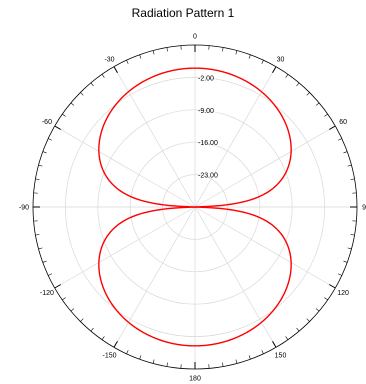 Image resolution: width=366 pixels, height=384 pixels. What do you see at coordinates (47, 122) in the screenshot?
I see `angle-label: -60` at bounding box center [47, 122].